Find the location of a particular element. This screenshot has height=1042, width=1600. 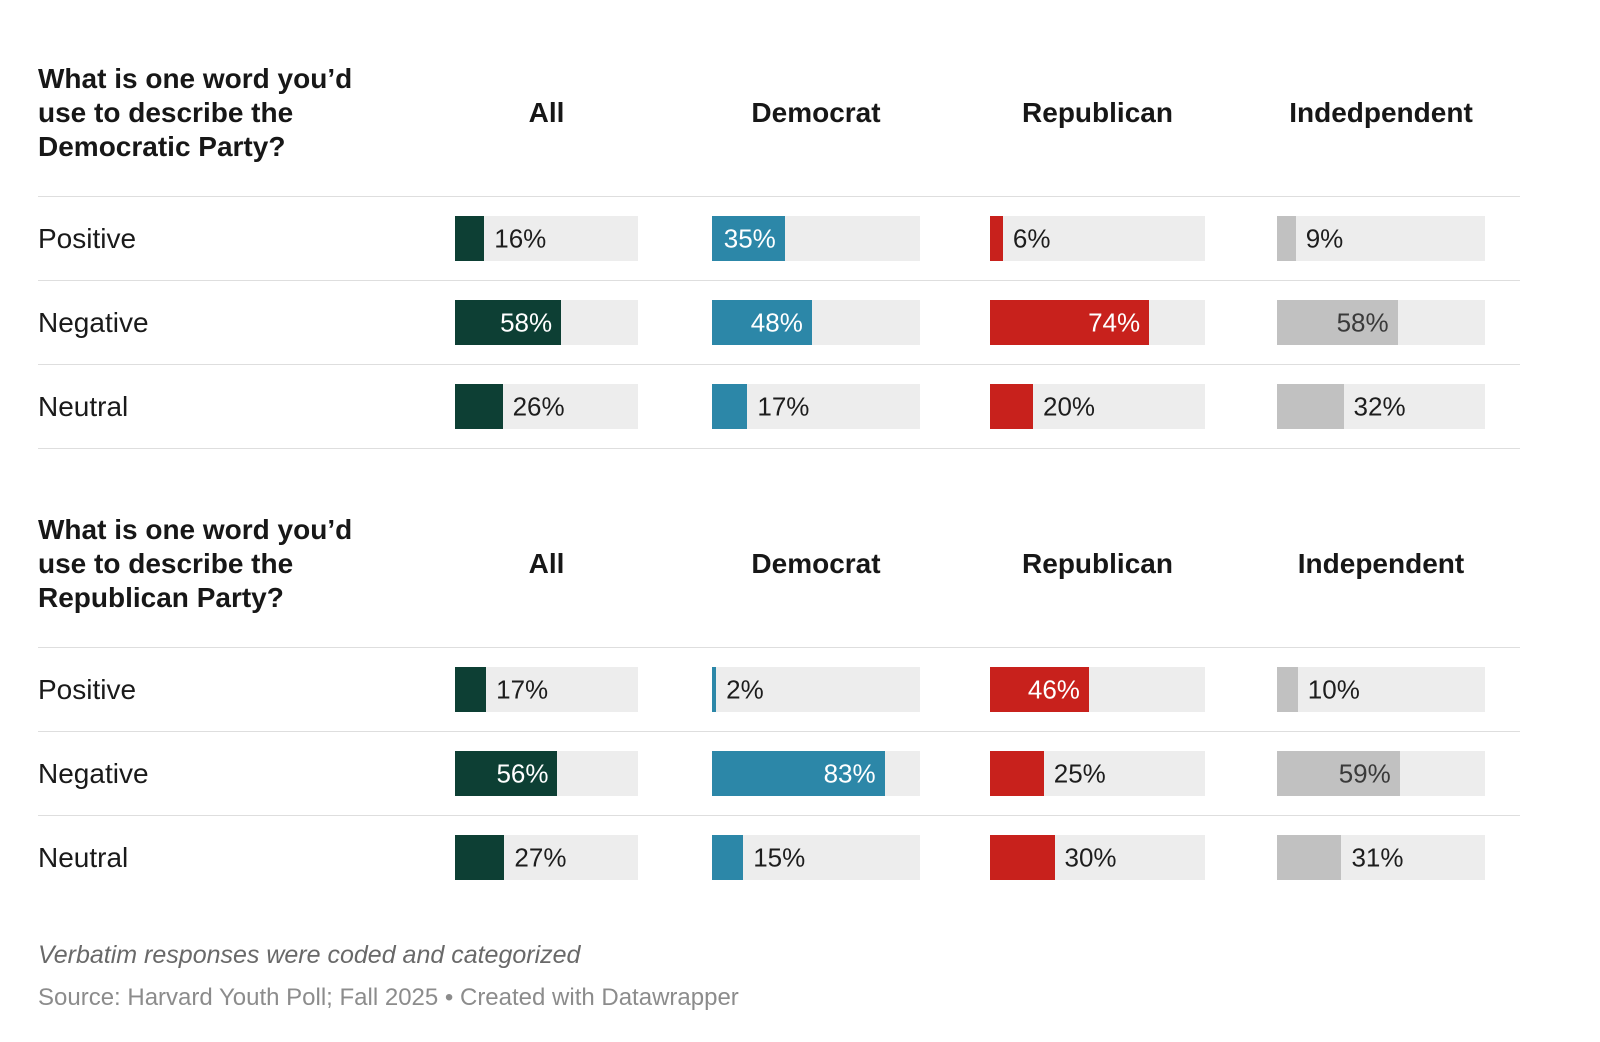

bar-track: 10% is located at coordinates (1381, 689).